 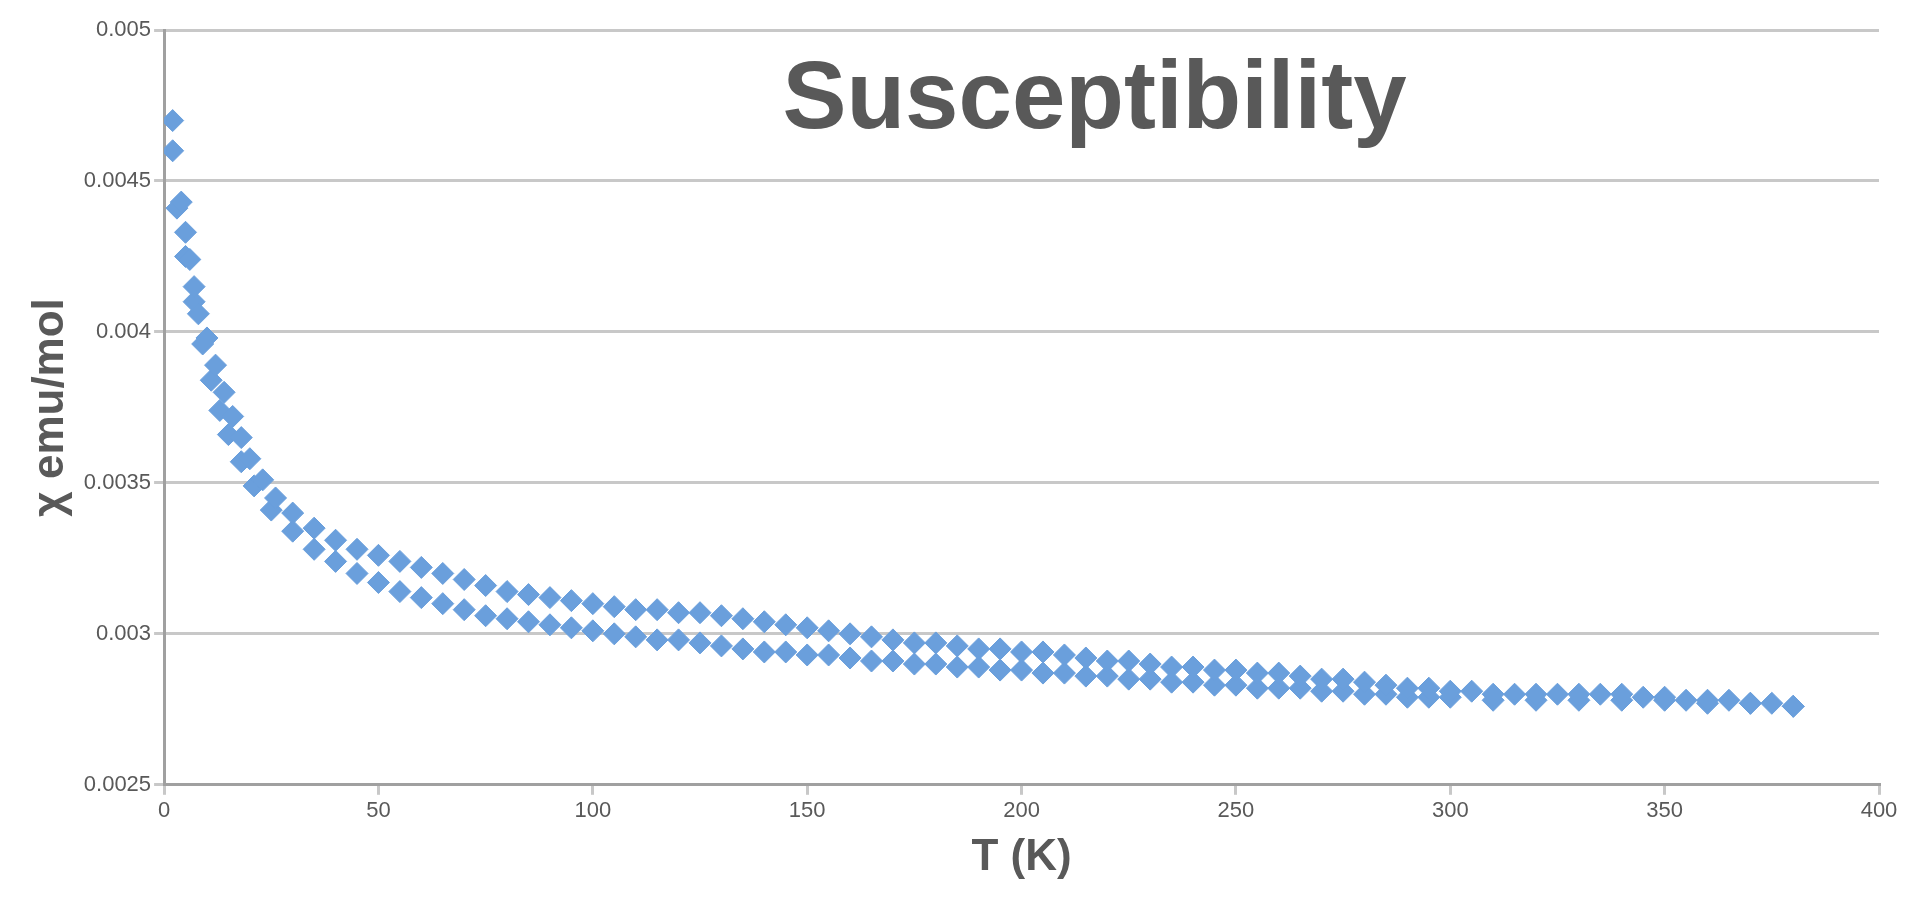 What do you see at coordinates (117, 180) in the screenshot?
I see `y-tick-label: 0.0045` at bounding box center [117, 180].